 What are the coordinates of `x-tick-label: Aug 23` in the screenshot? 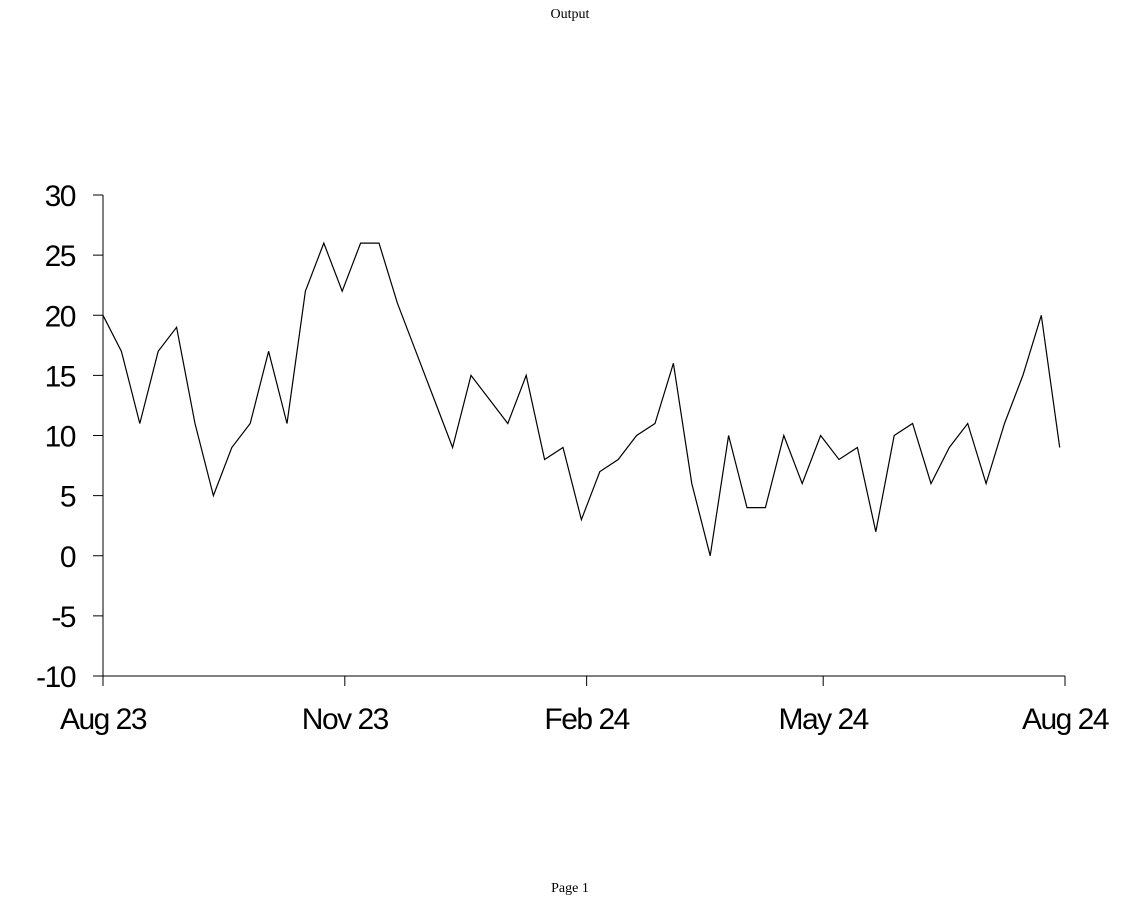 It's located at (103, 719).